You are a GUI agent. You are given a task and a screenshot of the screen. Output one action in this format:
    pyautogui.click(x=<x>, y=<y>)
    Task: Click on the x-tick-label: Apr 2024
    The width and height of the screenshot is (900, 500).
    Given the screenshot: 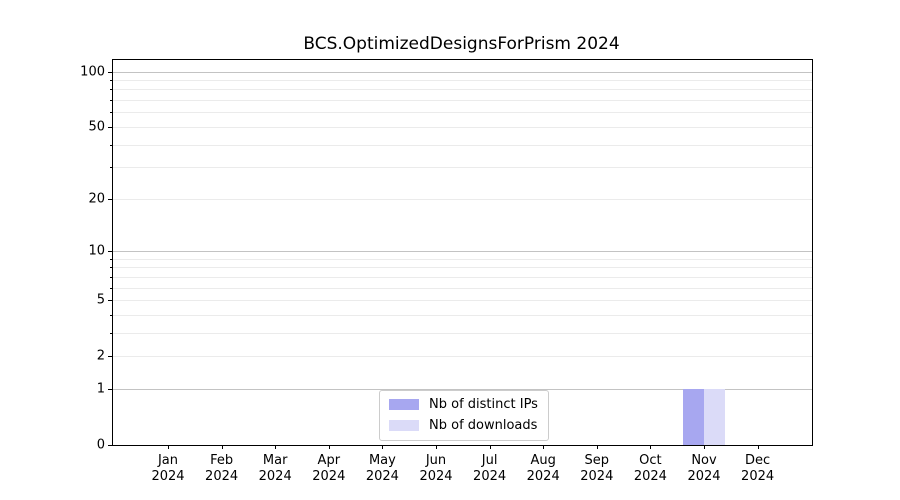 What is the action you would take?
    pyautogui.click(x=329, y=468)
    